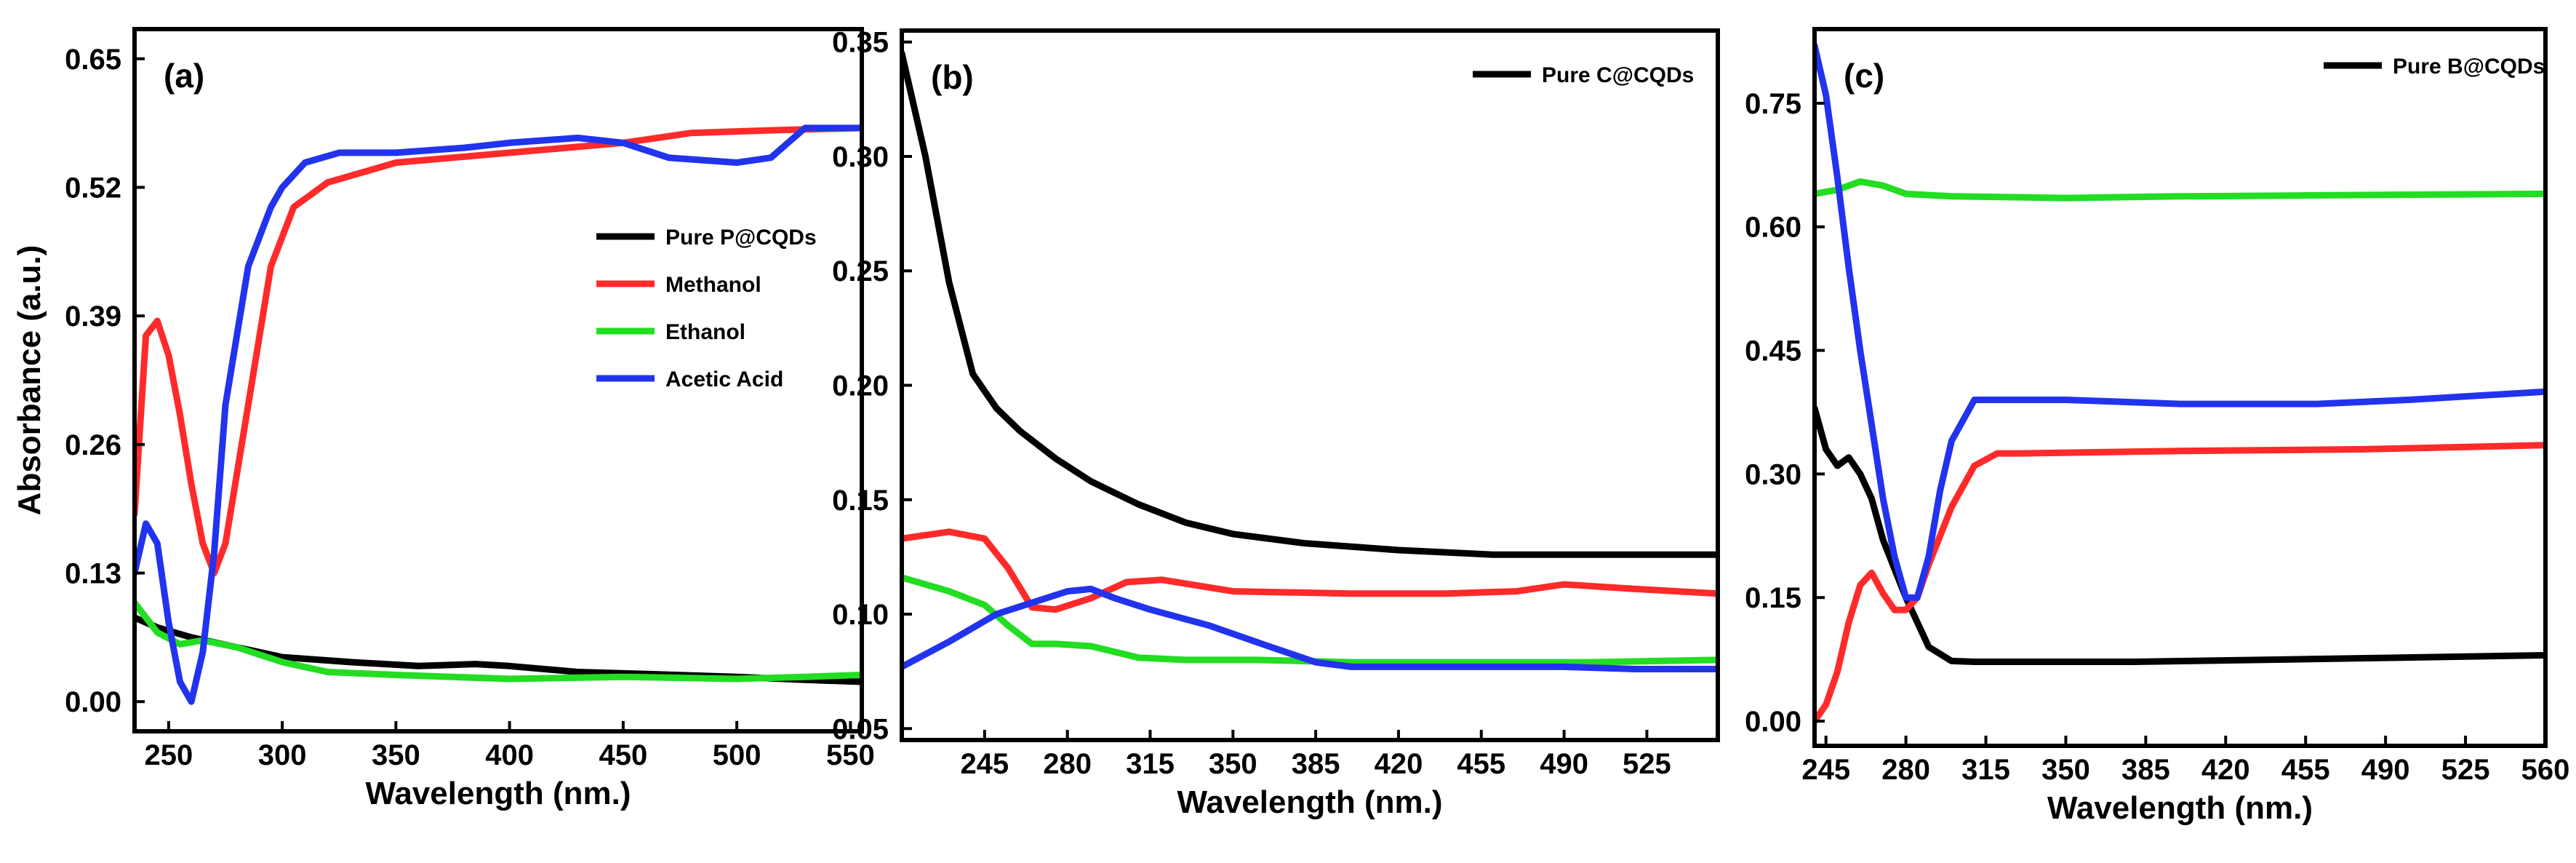 Image resolution: width=2576 pixels, height=863 pixels. What do you see at coordinates (498, 350) in the screenshot?
I see `series-line-methanol` at bounding box center [498, 350].